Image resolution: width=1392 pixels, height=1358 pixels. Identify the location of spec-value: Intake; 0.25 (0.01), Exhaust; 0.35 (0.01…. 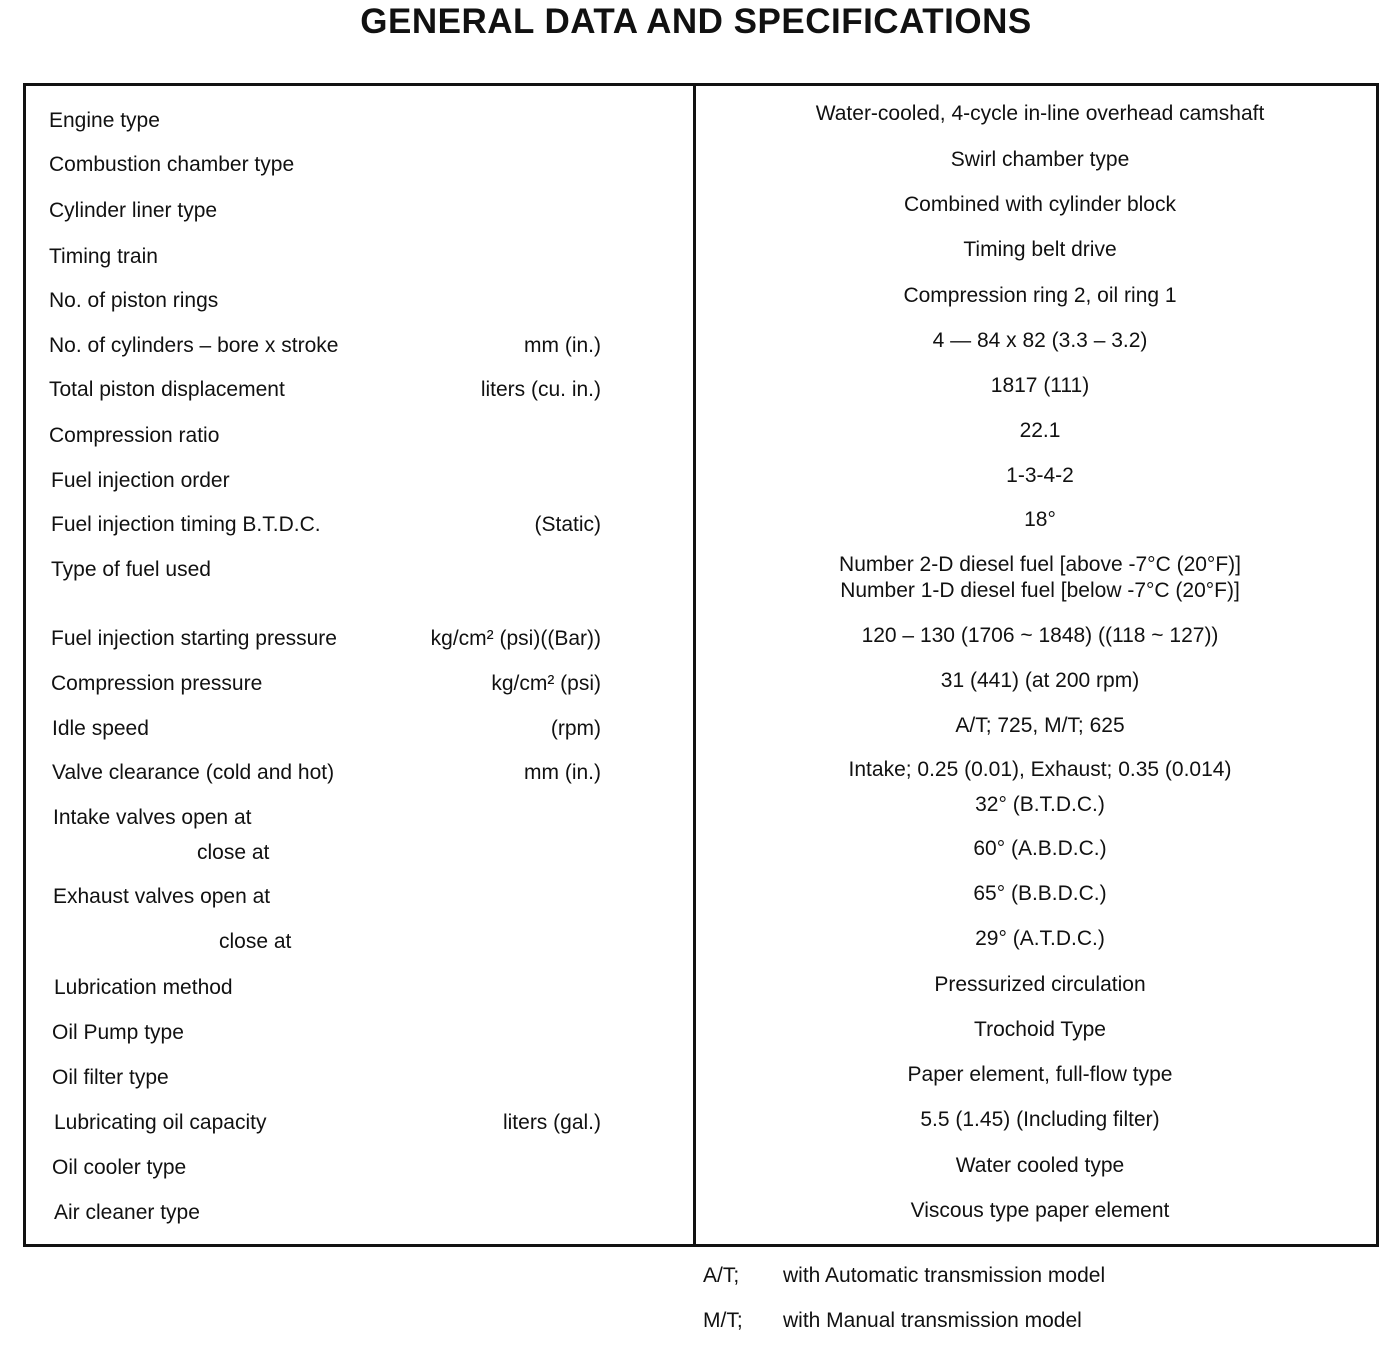
(1040, 769).